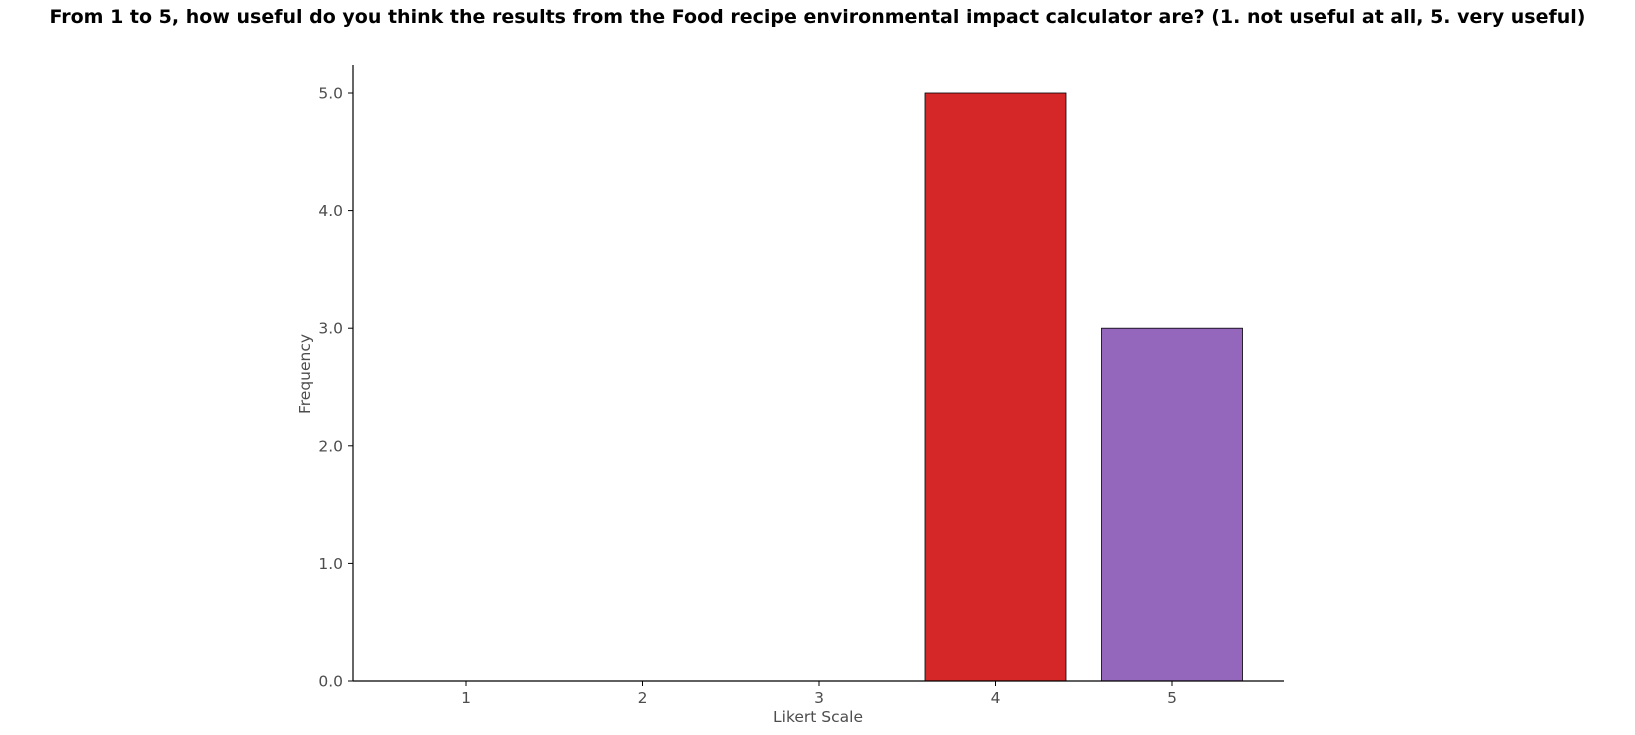 The width and height of the screenshot is (1635, 735). I want to click on y-ticks-layer: 0.0 1.0 2.0 3.0 4.0 5.0, so click(335, 388).